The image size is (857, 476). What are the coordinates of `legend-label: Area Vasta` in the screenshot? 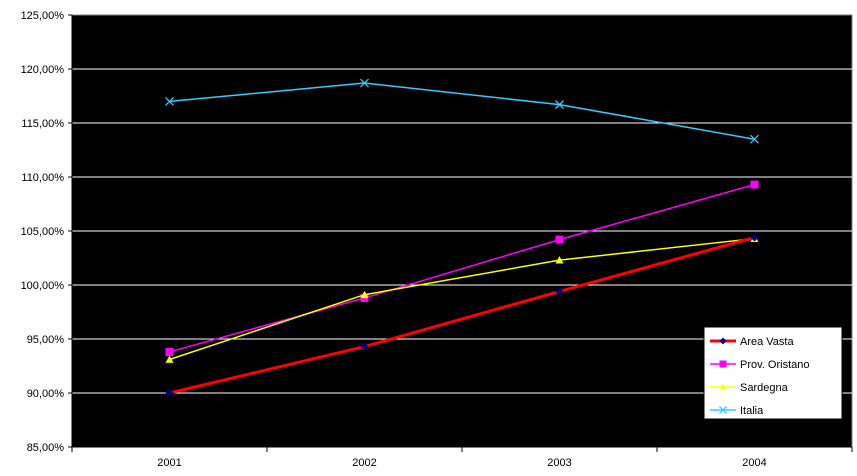 It's located at (767, 342).